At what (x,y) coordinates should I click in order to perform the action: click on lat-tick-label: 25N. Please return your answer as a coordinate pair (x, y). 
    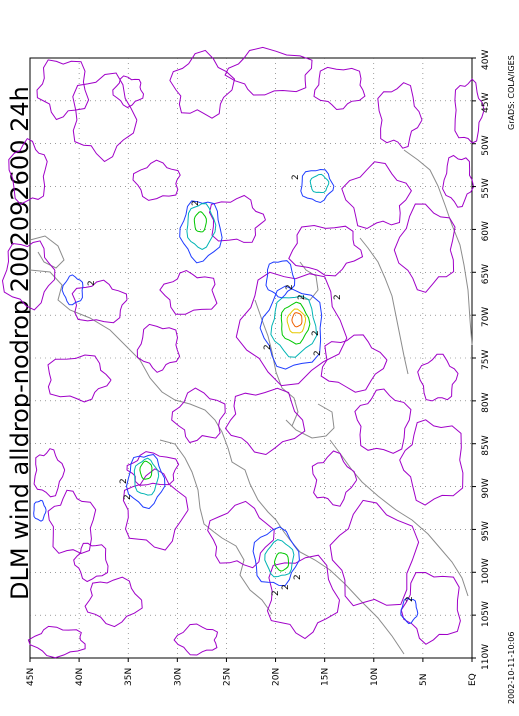
    Looking at the image, I should click on (227, 677).